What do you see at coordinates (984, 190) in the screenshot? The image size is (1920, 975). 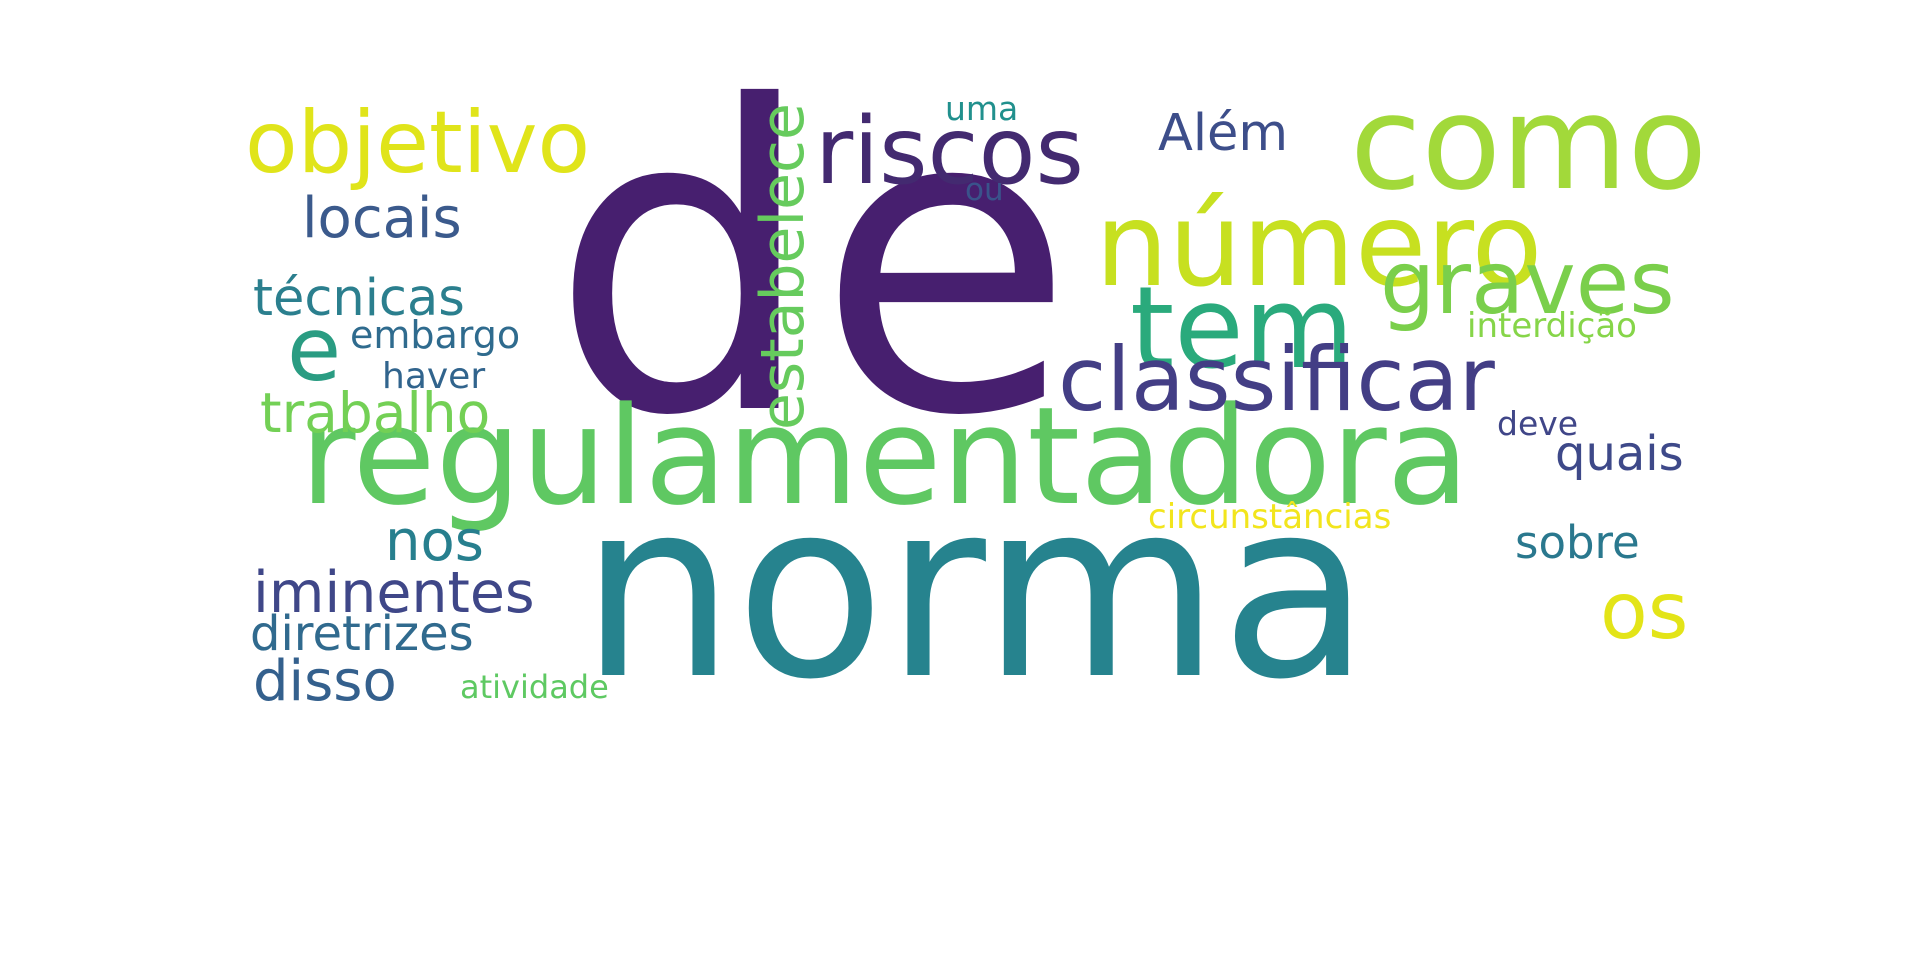 I see `word-ou: ou` at bounding box center [984, 190].